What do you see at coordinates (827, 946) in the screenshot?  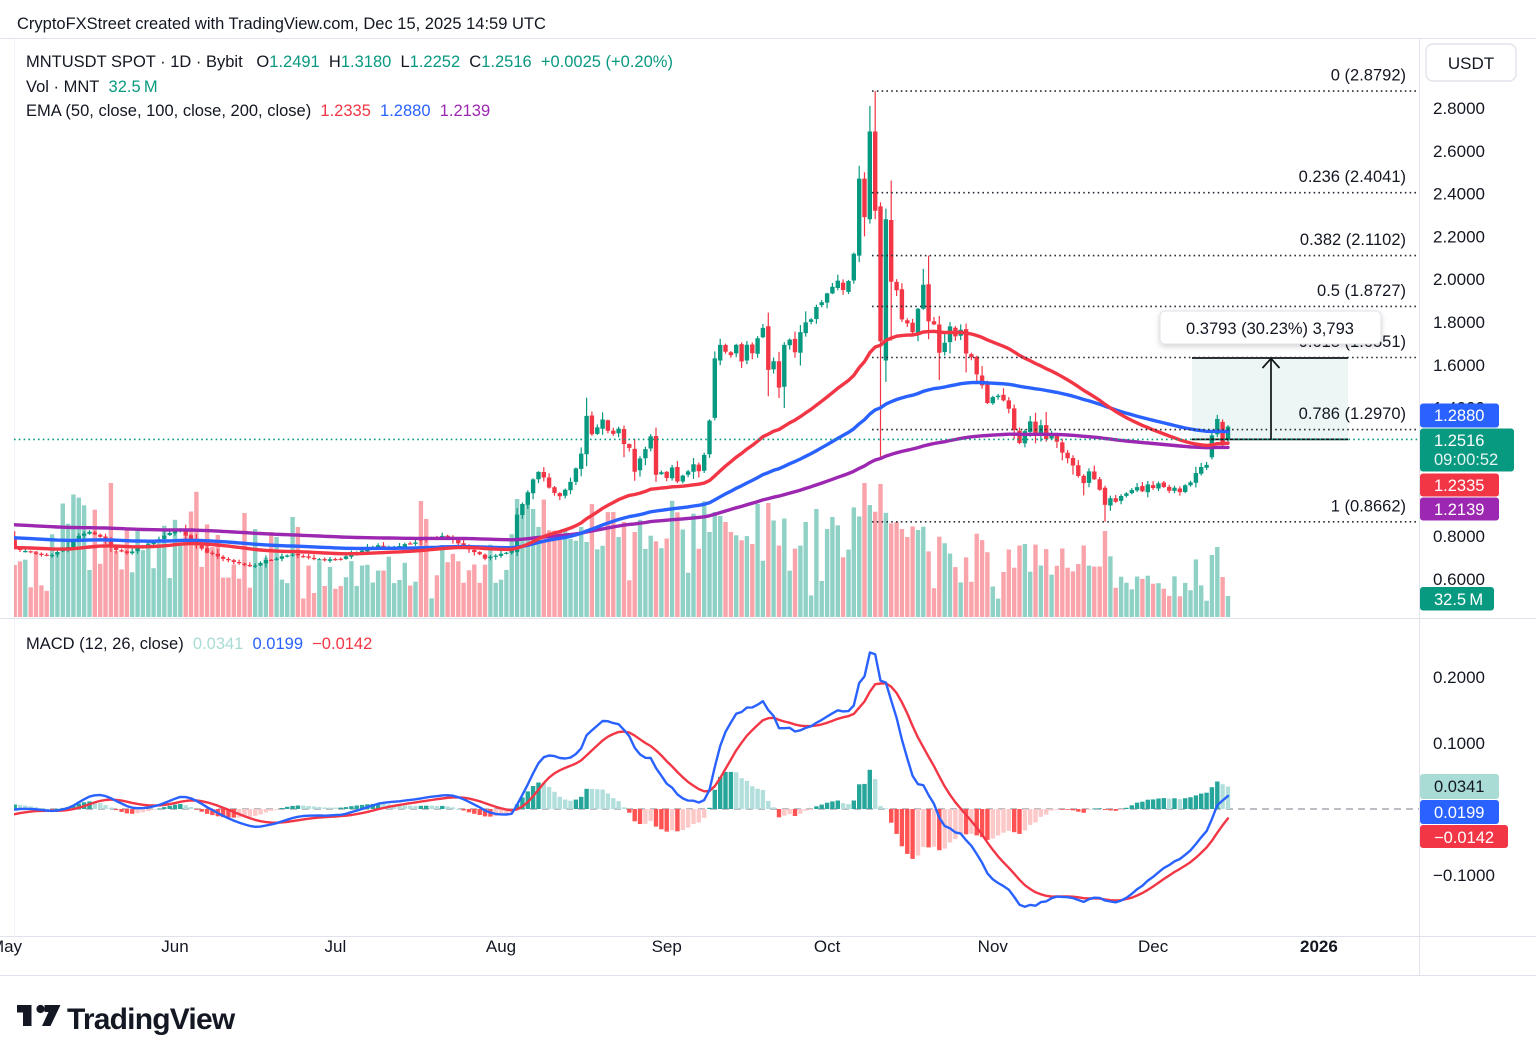 I see `svg-text: Oct` at bounding box center [827, 946].